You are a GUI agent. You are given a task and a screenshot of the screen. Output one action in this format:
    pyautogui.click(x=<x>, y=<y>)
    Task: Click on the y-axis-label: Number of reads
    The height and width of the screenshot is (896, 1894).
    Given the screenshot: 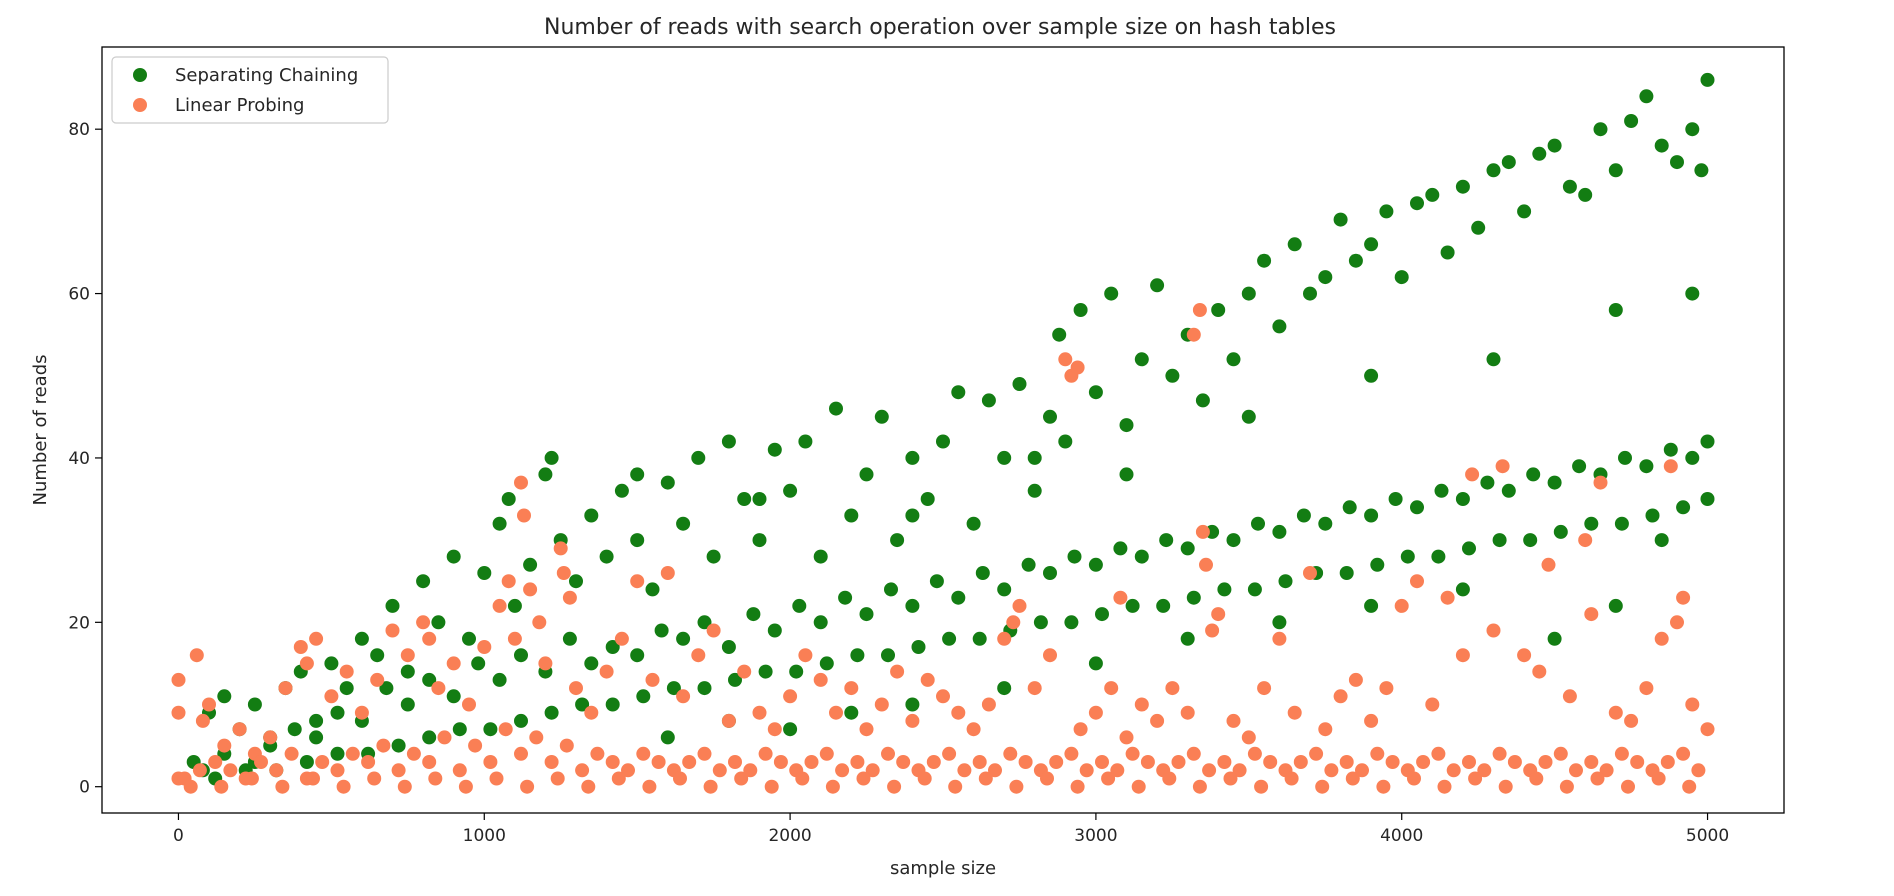 What is the action you would take?
    pyautogui.click(x=40, y=429)
    